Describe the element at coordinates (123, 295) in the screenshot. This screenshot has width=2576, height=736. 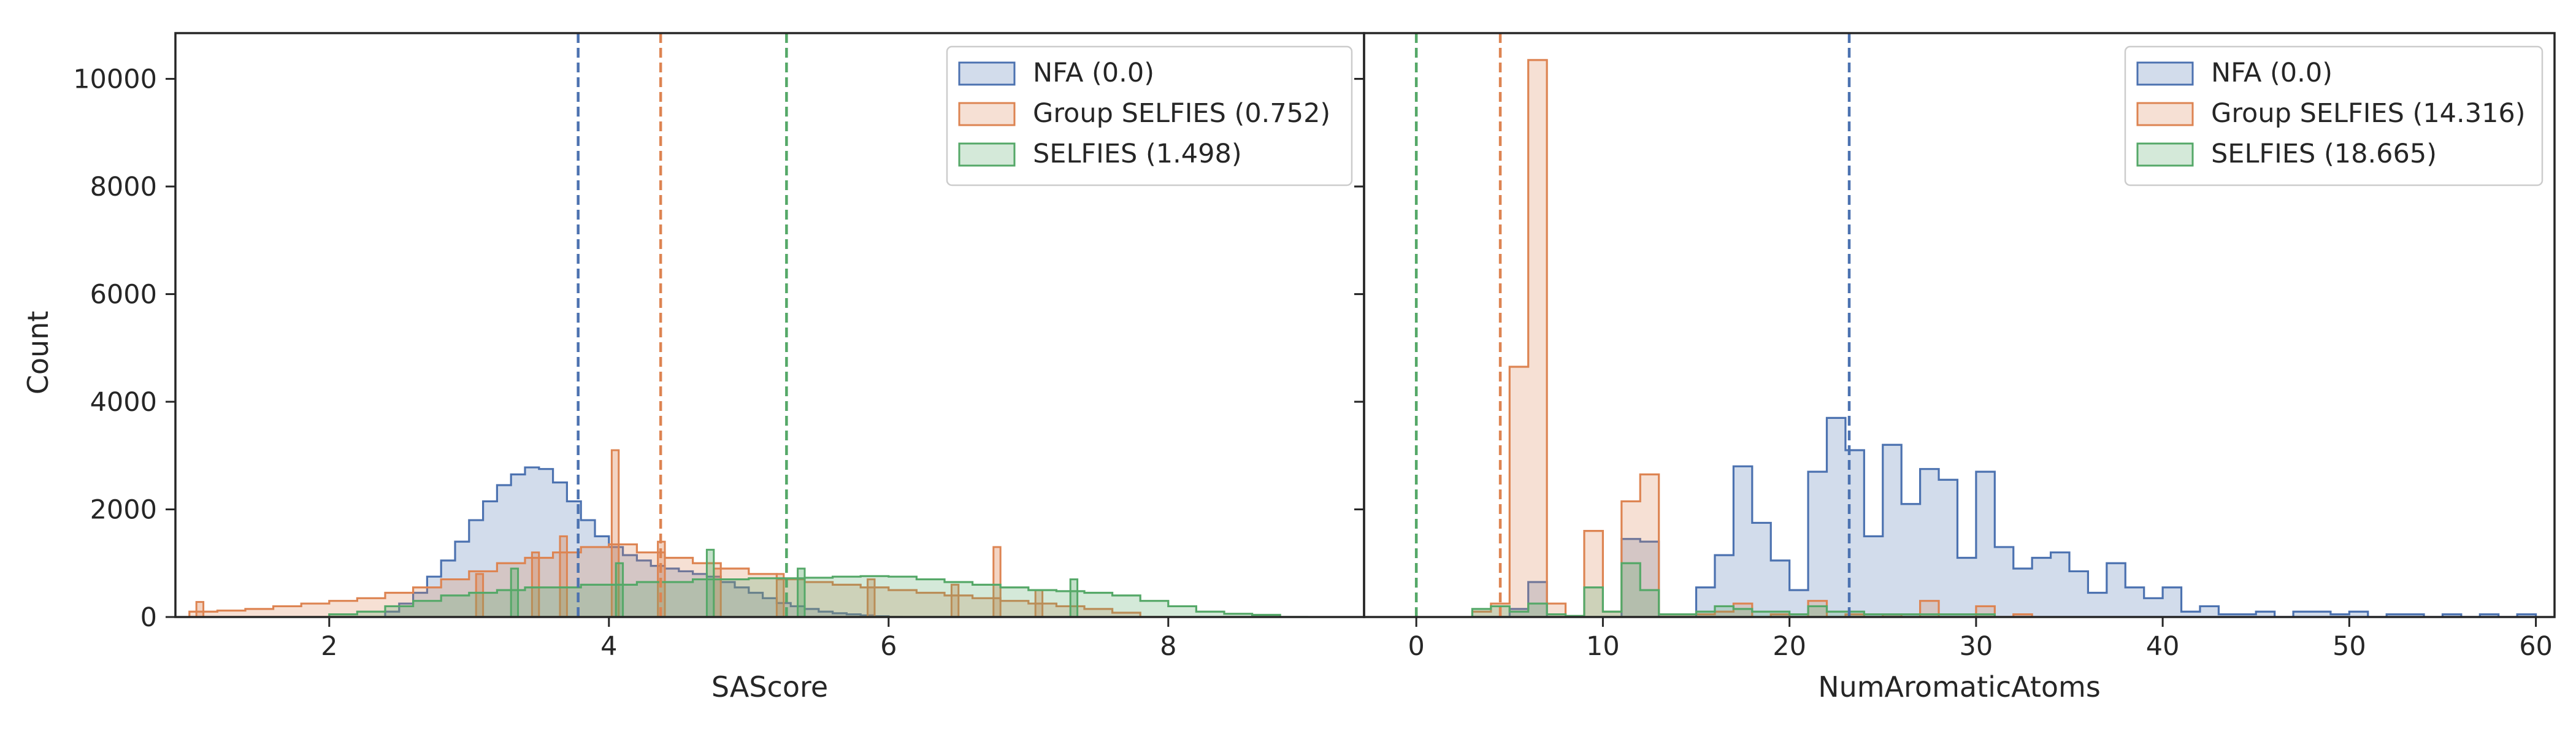
I see `y-tick-label: 6000` at that location.